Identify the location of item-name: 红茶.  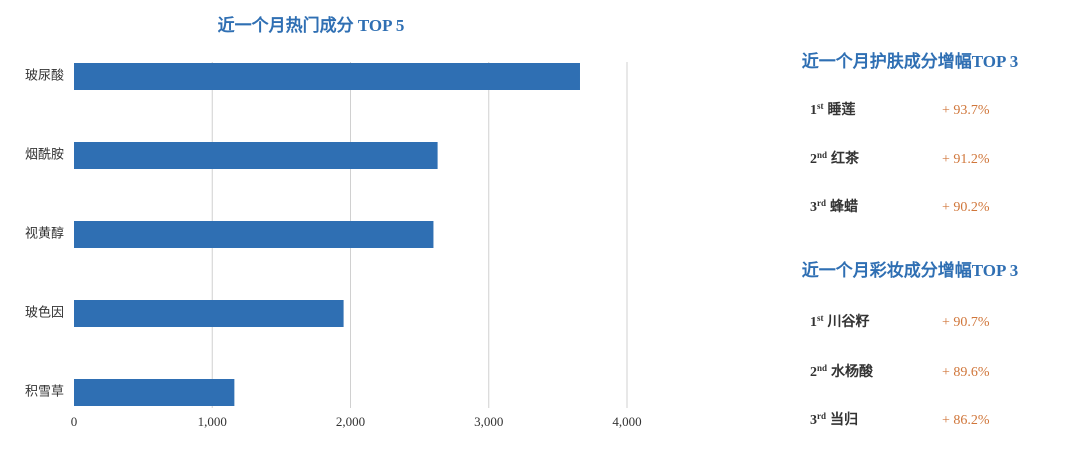
(845, 158).